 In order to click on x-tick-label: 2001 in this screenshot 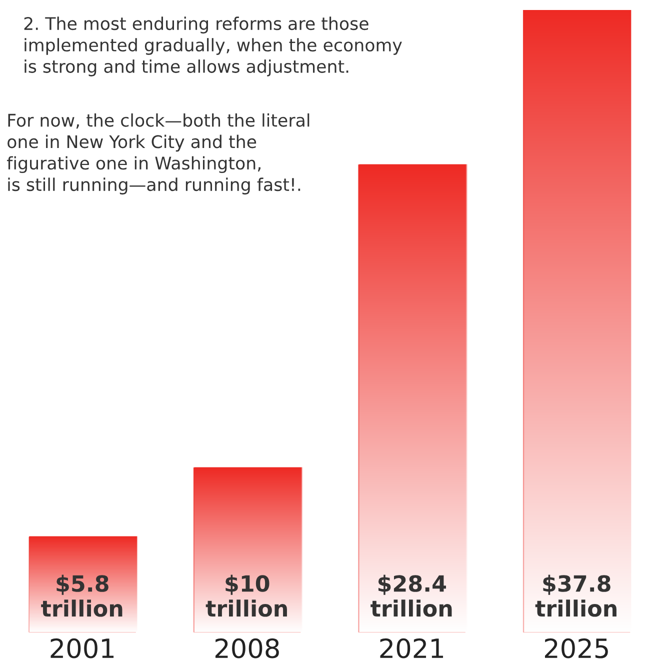, I will do `click(82, 648)`.